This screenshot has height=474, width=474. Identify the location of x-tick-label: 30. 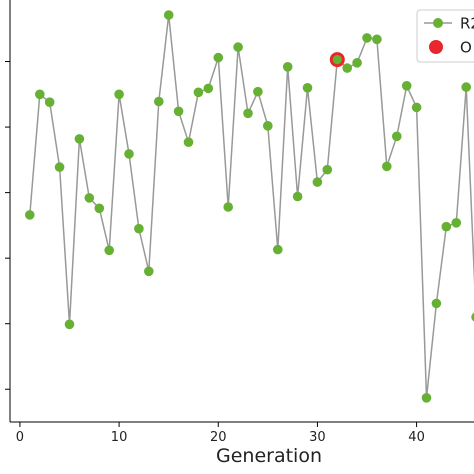
(317, 437).